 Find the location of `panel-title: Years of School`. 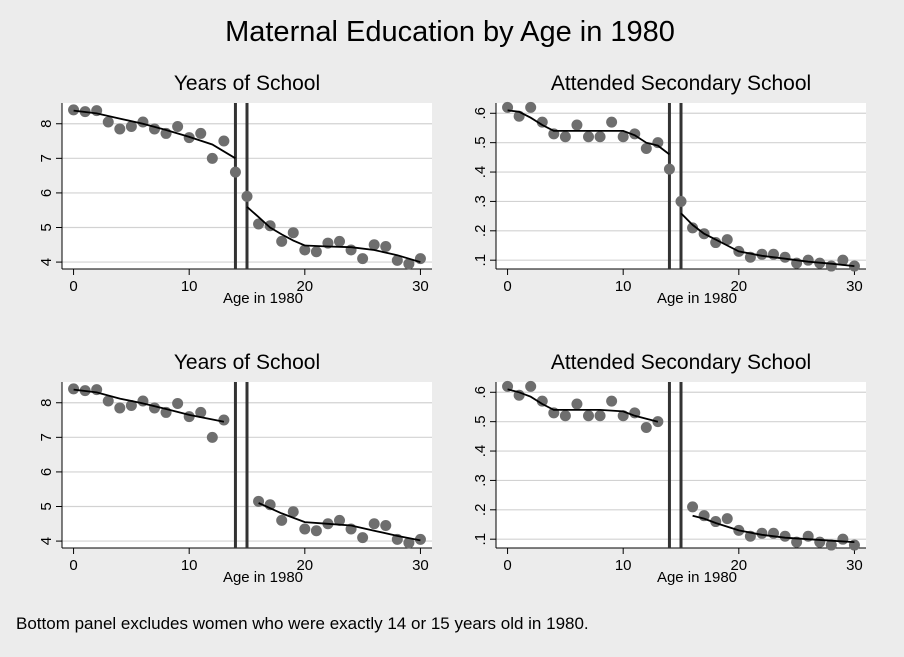

panel-title: Years of School is located at coordinates (247, 83).